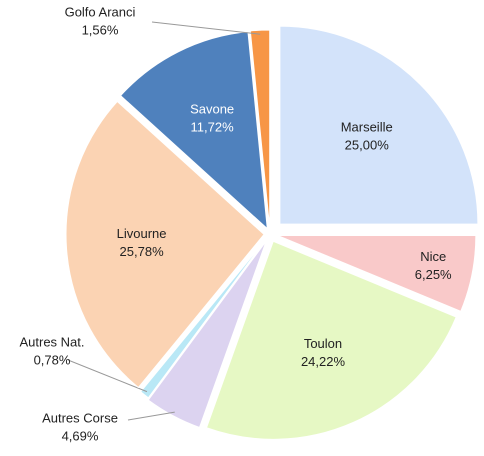 This screenshot has width=484, height=456. What do you see at coordinates (433, 256) in the screenshot?
I see `slice-label: Nice` at bounding box center [433, 256].